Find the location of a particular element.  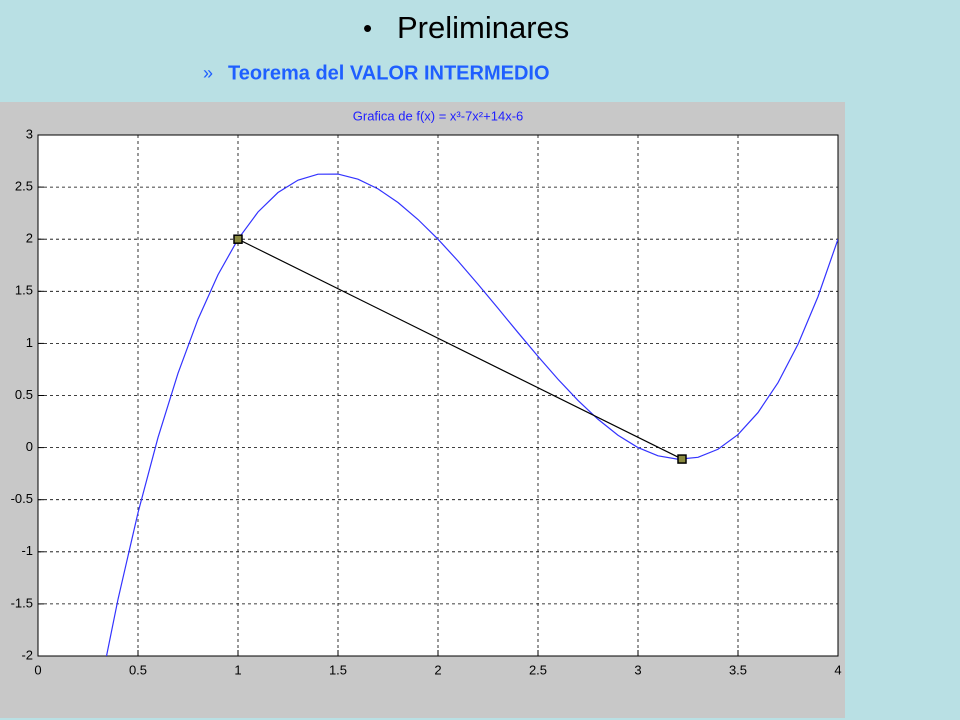

x-tick-label: 3 is located at coordinates (637, 669).